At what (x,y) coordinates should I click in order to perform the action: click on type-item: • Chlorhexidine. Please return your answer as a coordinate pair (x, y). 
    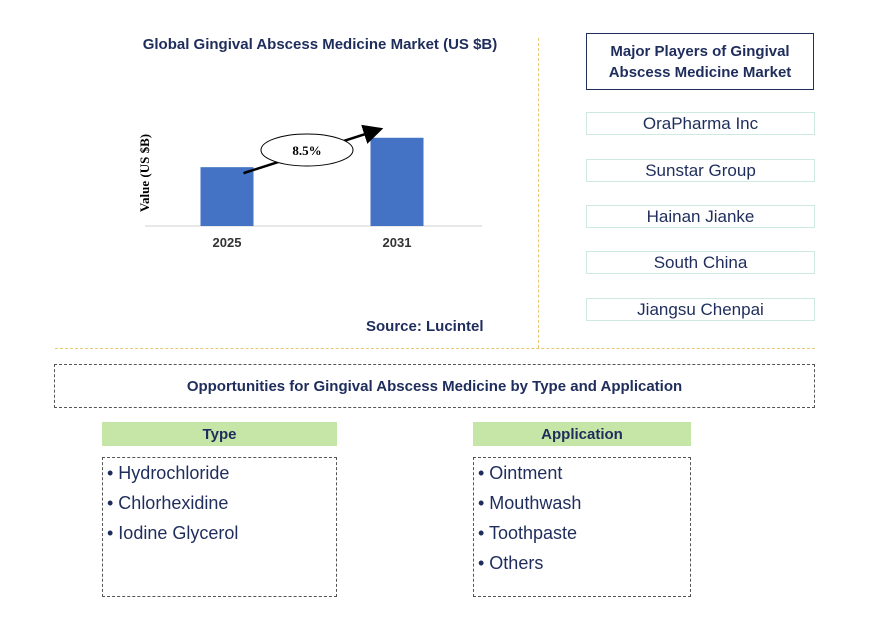
    Looking at the image, I should click on (168, 503).